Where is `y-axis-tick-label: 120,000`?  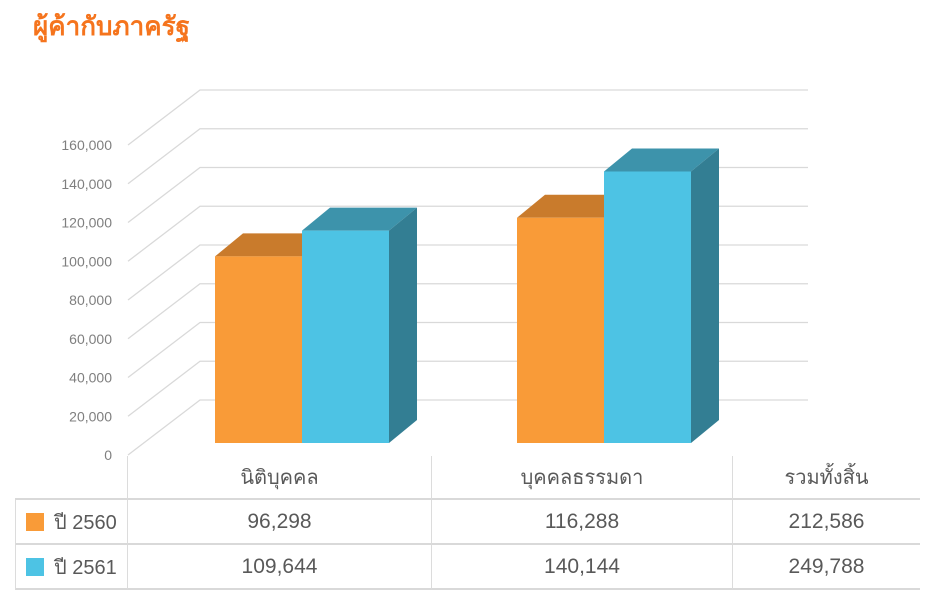 y-axis-tick-label: 120,000 is located at coordinates (86, 223).